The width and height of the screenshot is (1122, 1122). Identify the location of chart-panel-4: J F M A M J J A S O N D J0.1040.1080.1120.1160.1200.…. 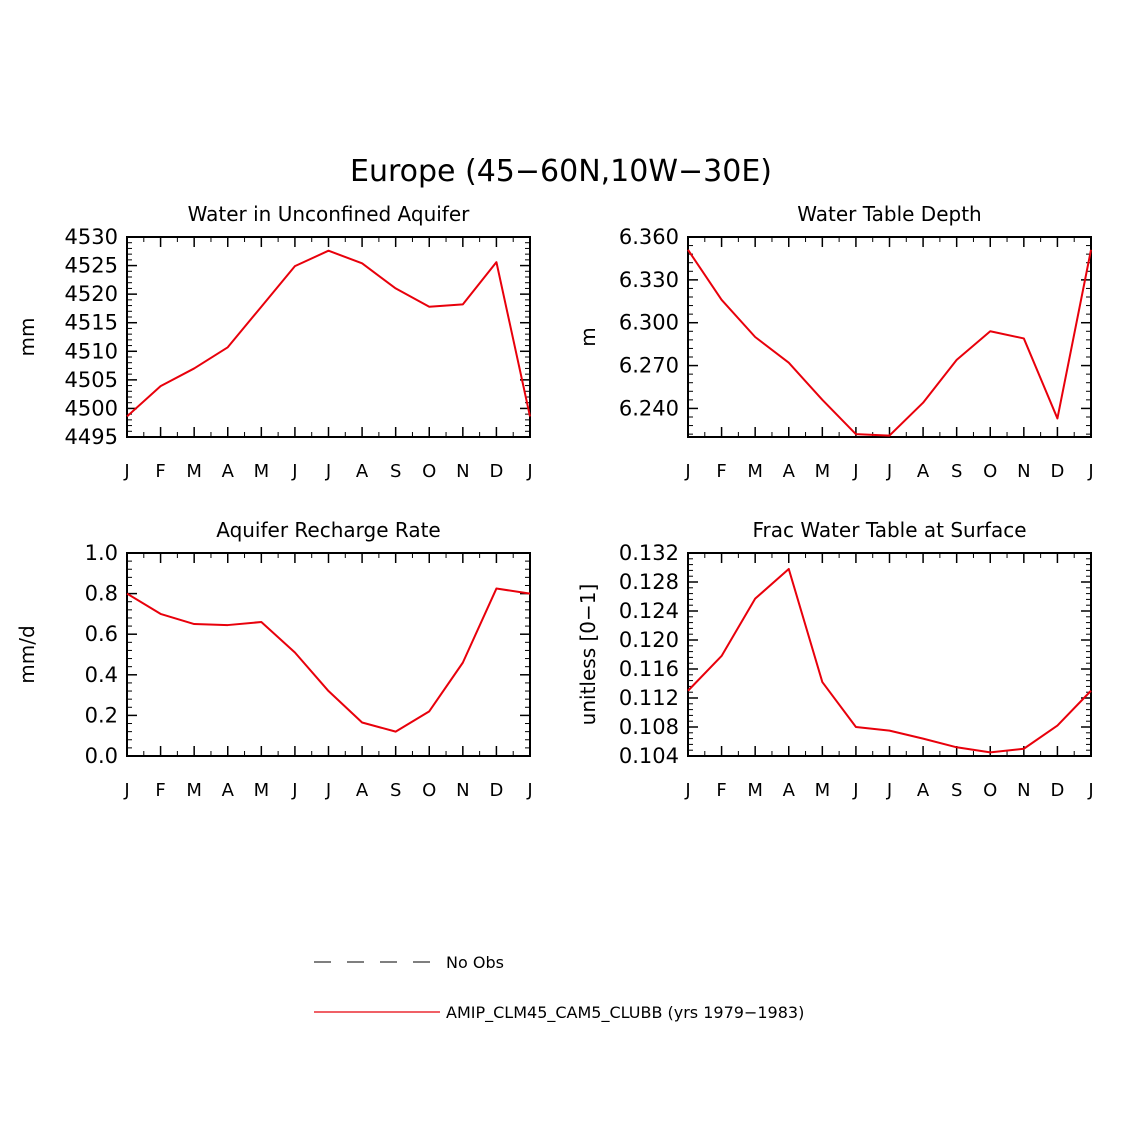
(835, 659).